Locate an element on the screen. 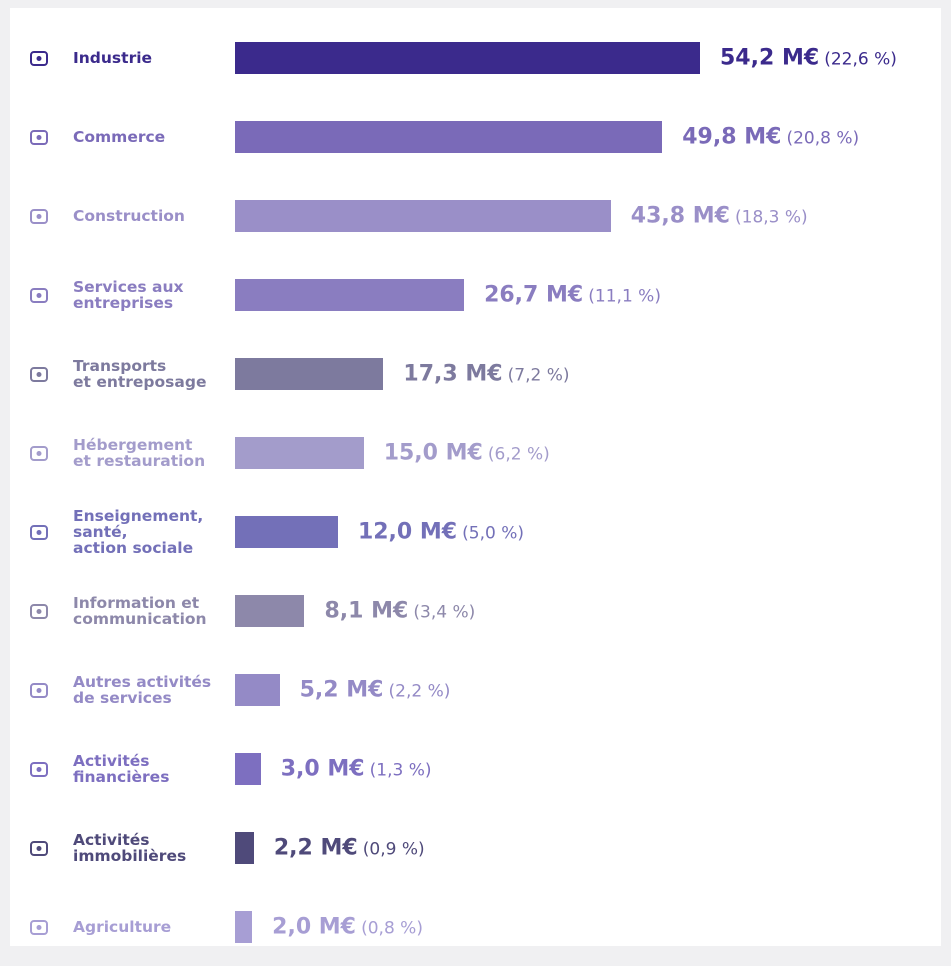 The width and height of the screenshot is (951, 966). value-label: 15,0 M€ (6,2 %) is located at coordinates (467, 452).